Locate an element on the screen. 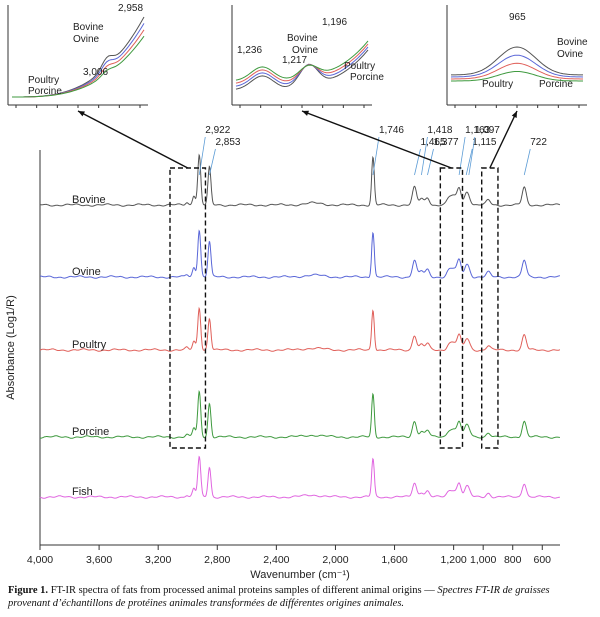 This screenshot has width=600, height=617. x-tick-label: 2,000 is located at coordinates (335, 560).